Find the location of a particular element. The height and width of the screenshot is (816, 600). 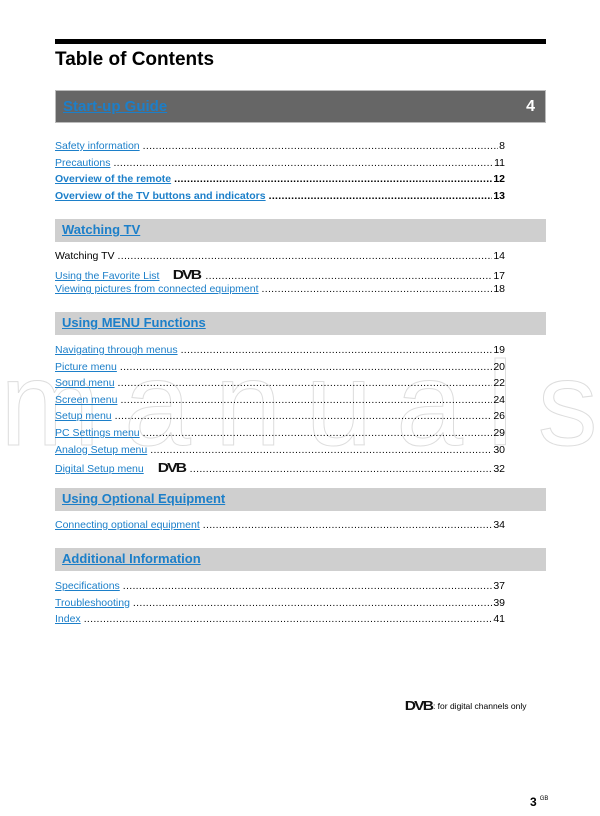

toc-entry: PC Settings menu 29 is located at coordinates (280, 435).